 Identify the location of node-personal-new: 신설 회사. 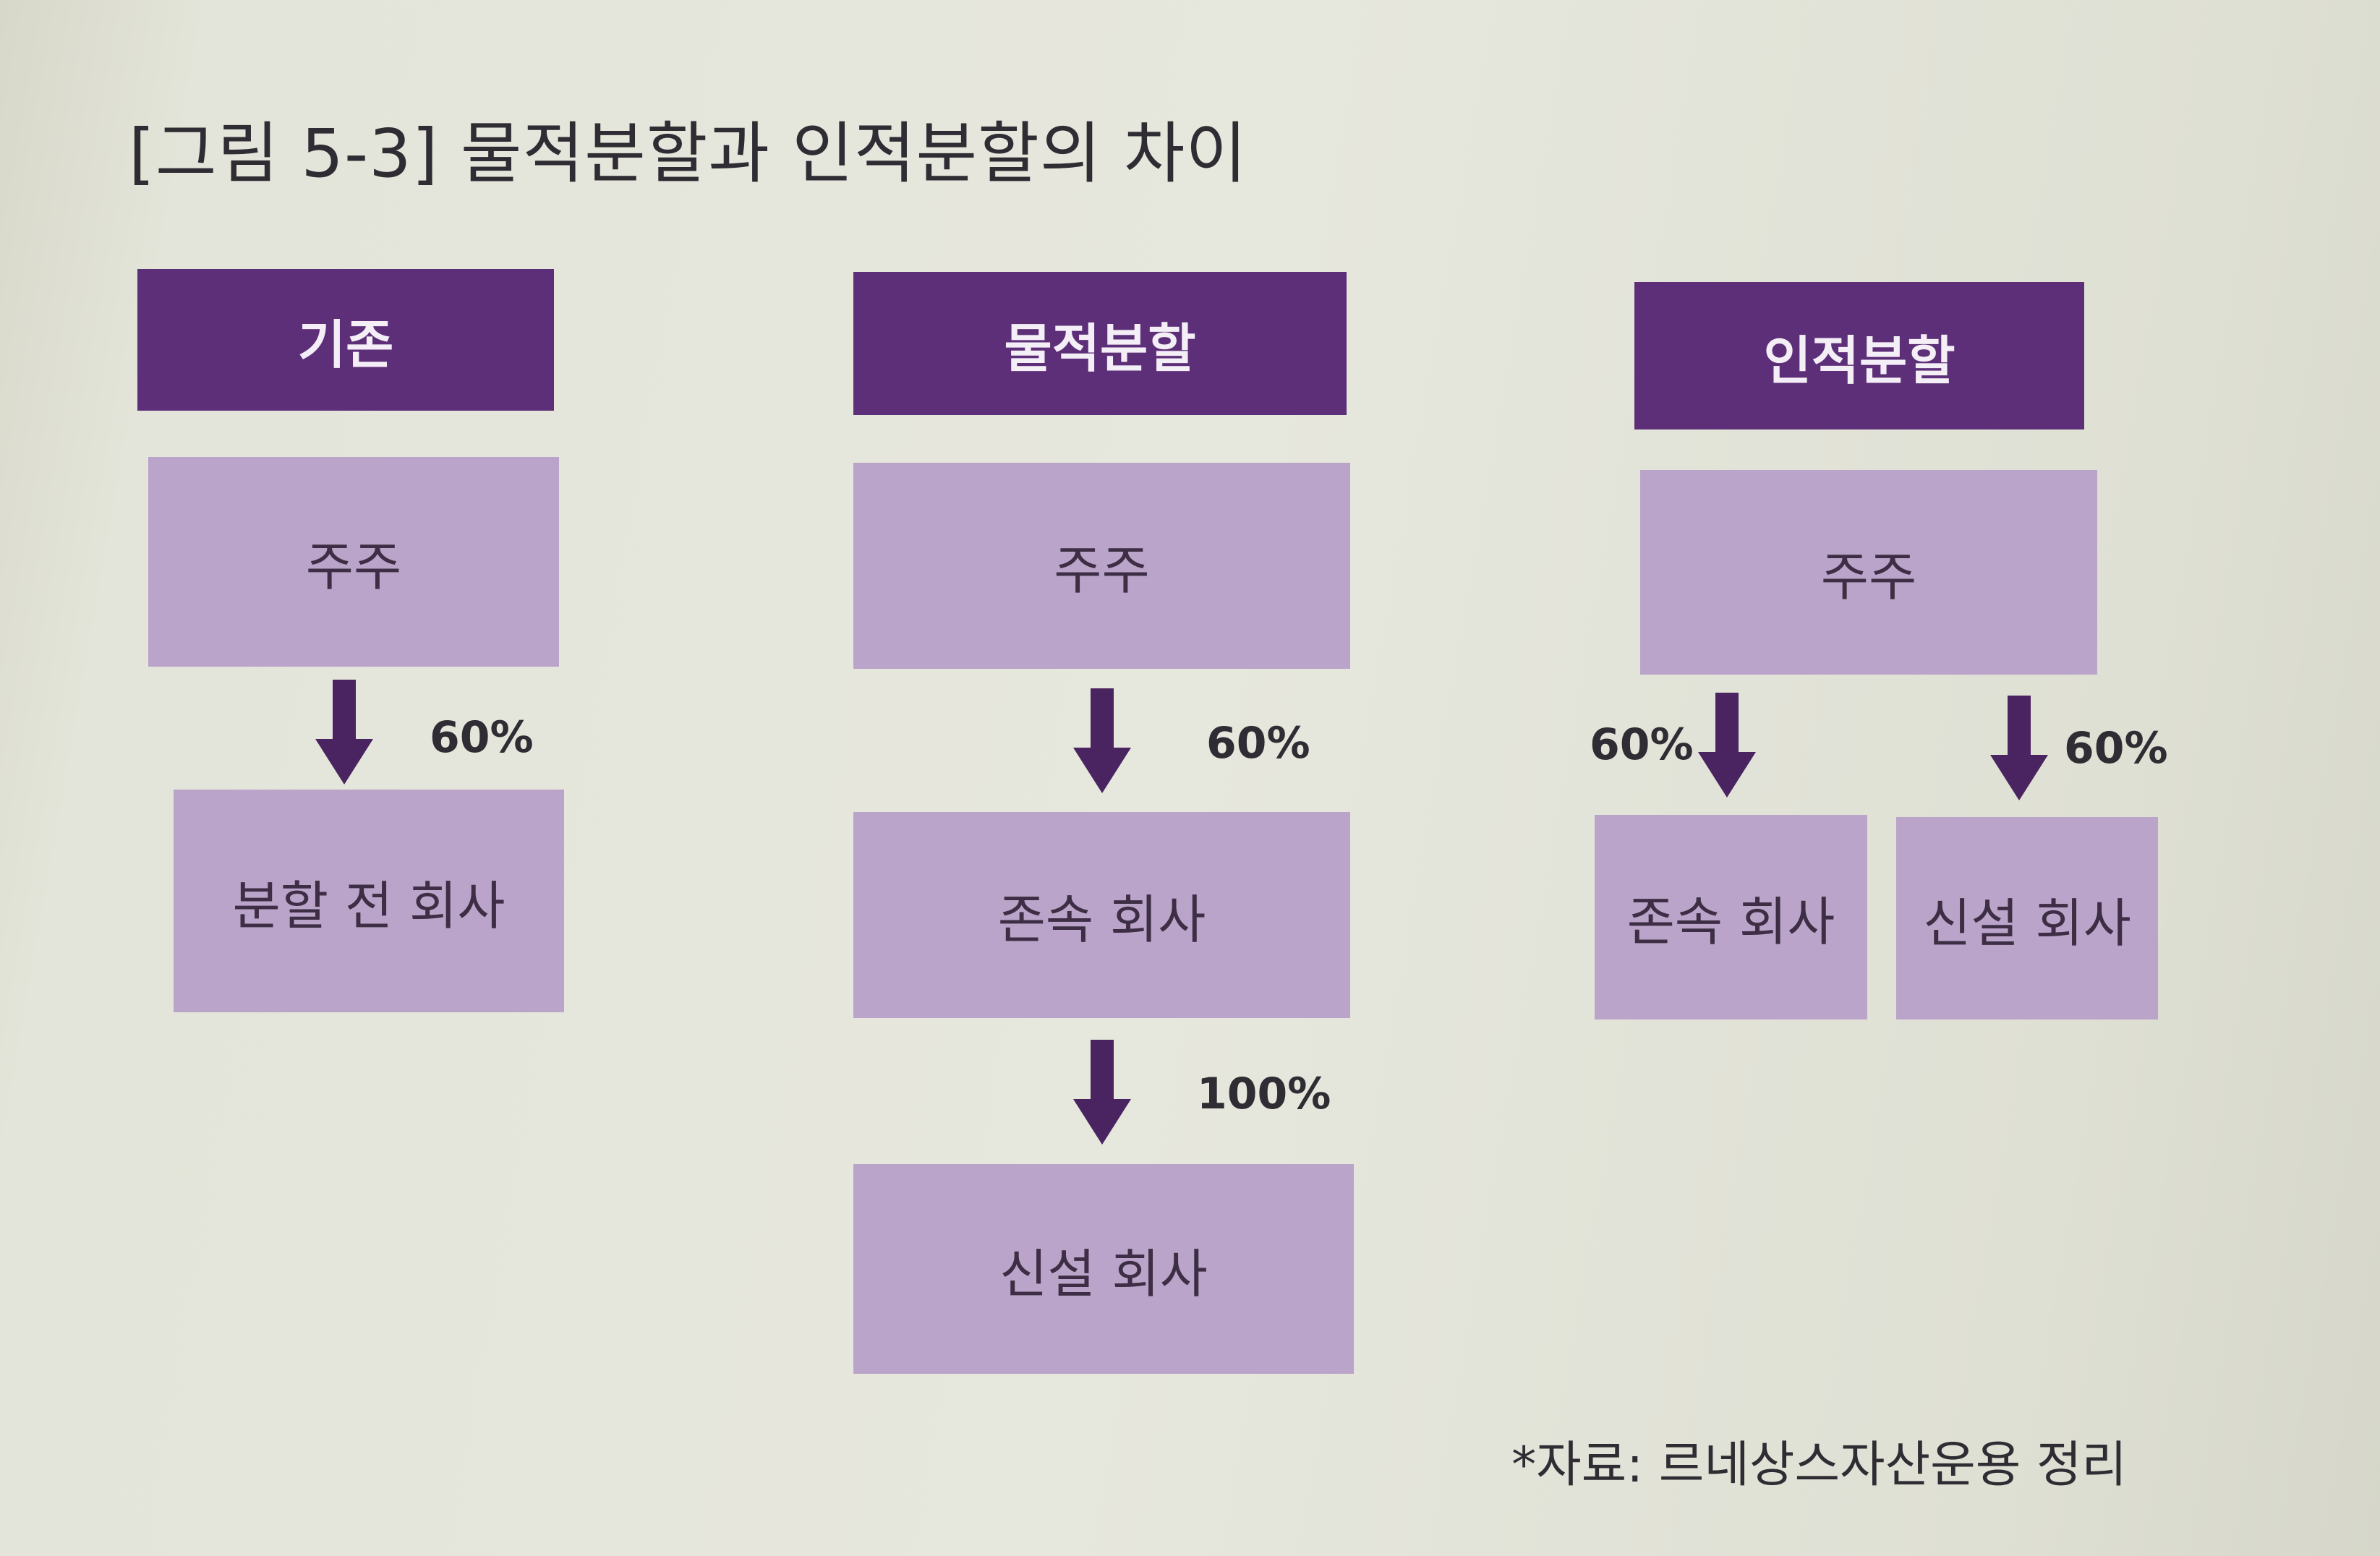
(2027, 918).